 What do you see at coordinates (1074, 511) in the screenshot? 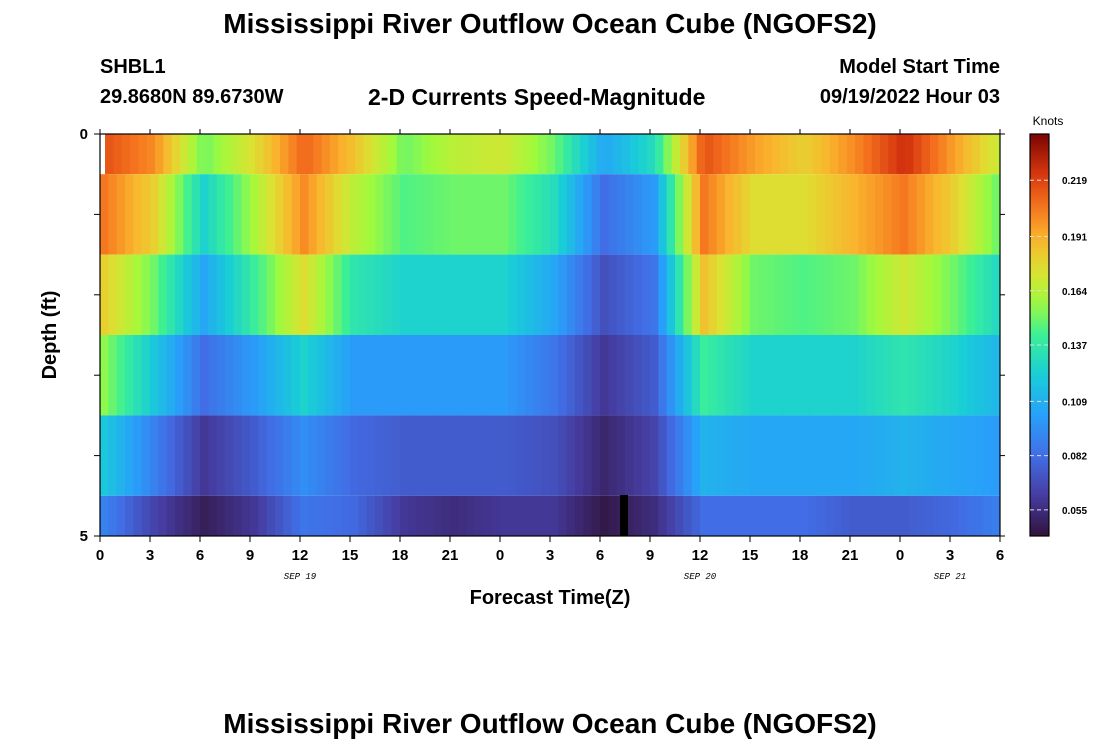
I see `colorbar-tick-label: 0.055` at bounding box center [1074, 511].